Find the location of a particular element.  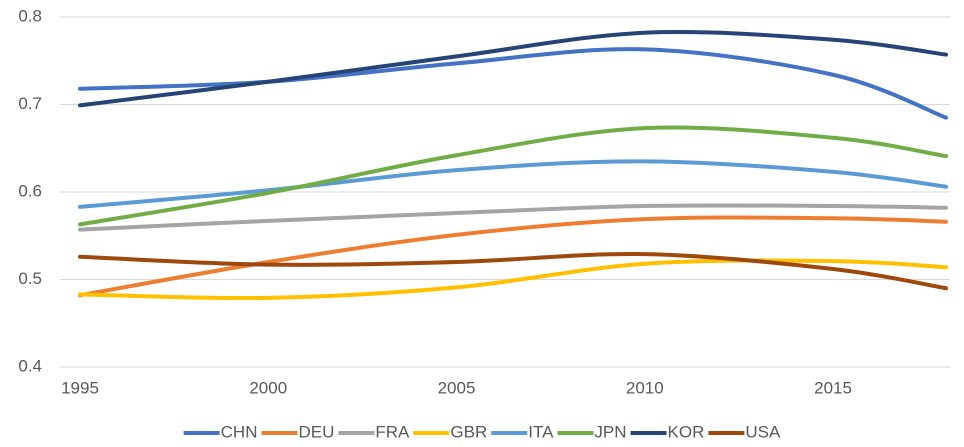

legend-label: DEU is located at coordinates (316, 431).